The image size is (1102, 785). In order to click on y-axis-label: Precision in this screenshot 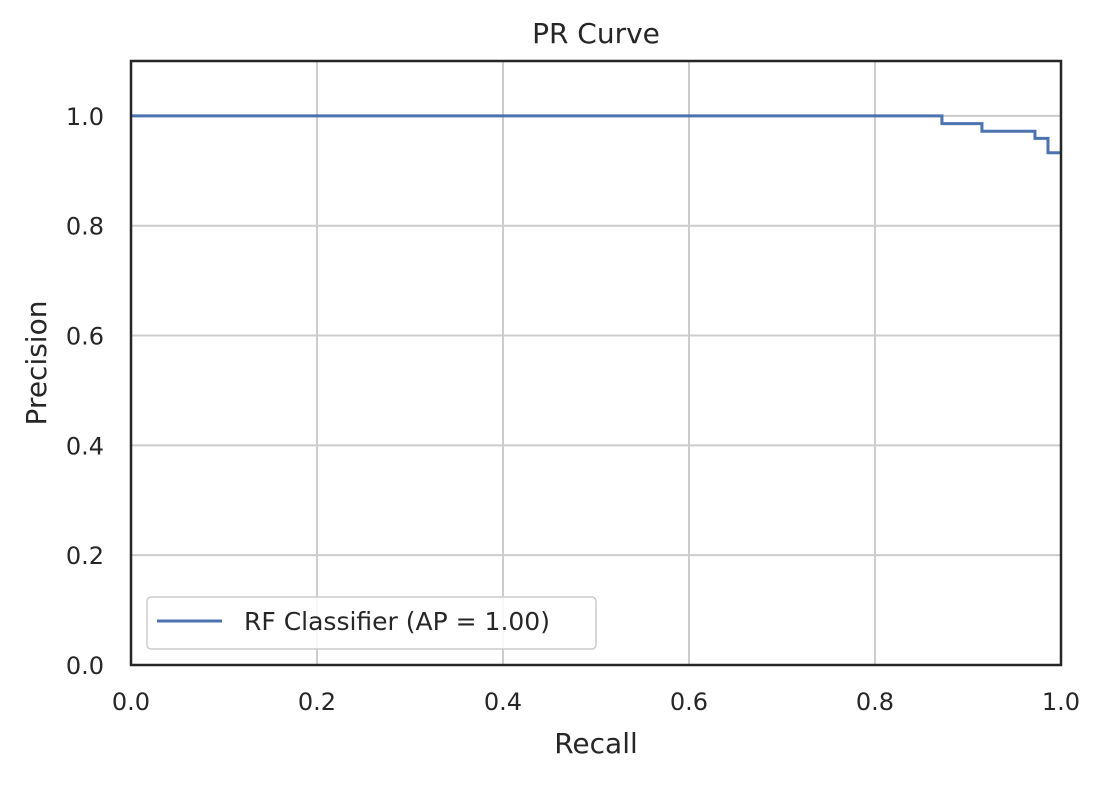, I will do `click(36, 363)`.